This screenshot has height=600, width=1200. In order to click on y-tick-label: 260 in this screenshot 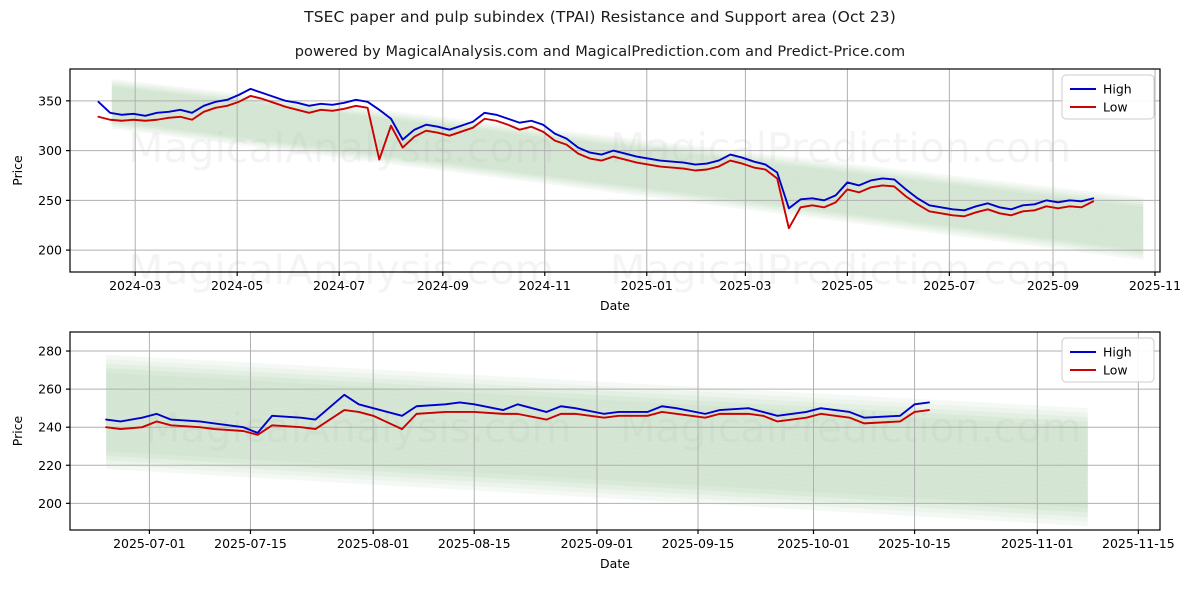, I will do `click(50, 389)`.